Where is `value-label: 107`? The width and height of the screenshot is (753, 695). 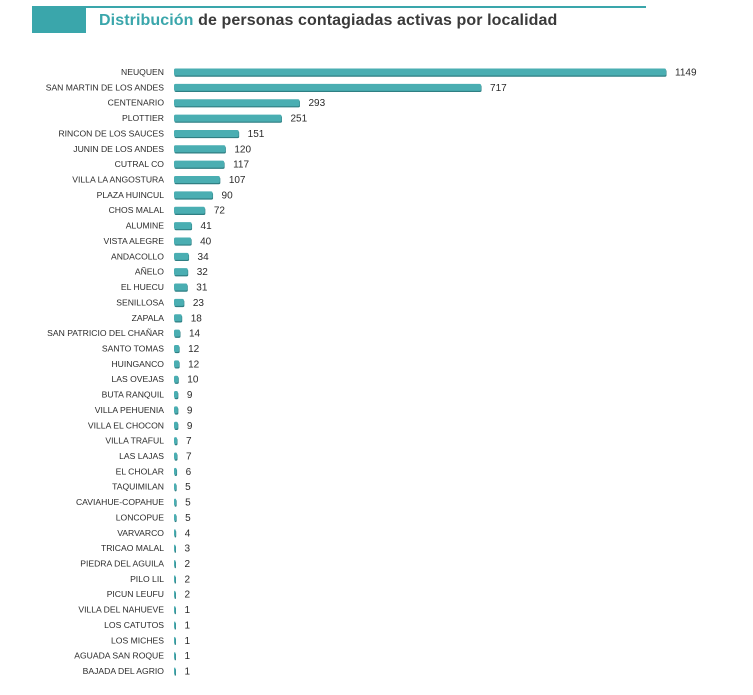
value-label: 107 is located at coordinates (237, 180).